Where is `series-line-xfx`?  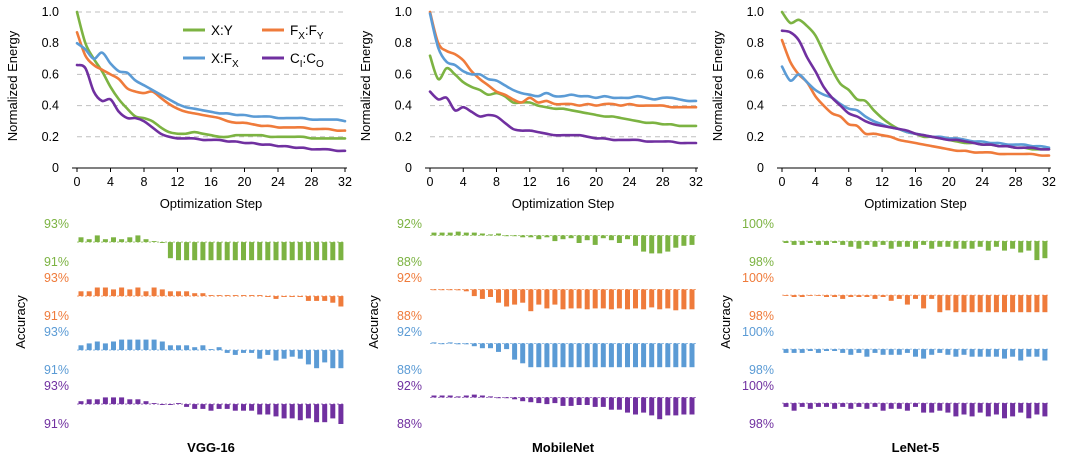
series-line-xfx is located at coordinates (563, 57).